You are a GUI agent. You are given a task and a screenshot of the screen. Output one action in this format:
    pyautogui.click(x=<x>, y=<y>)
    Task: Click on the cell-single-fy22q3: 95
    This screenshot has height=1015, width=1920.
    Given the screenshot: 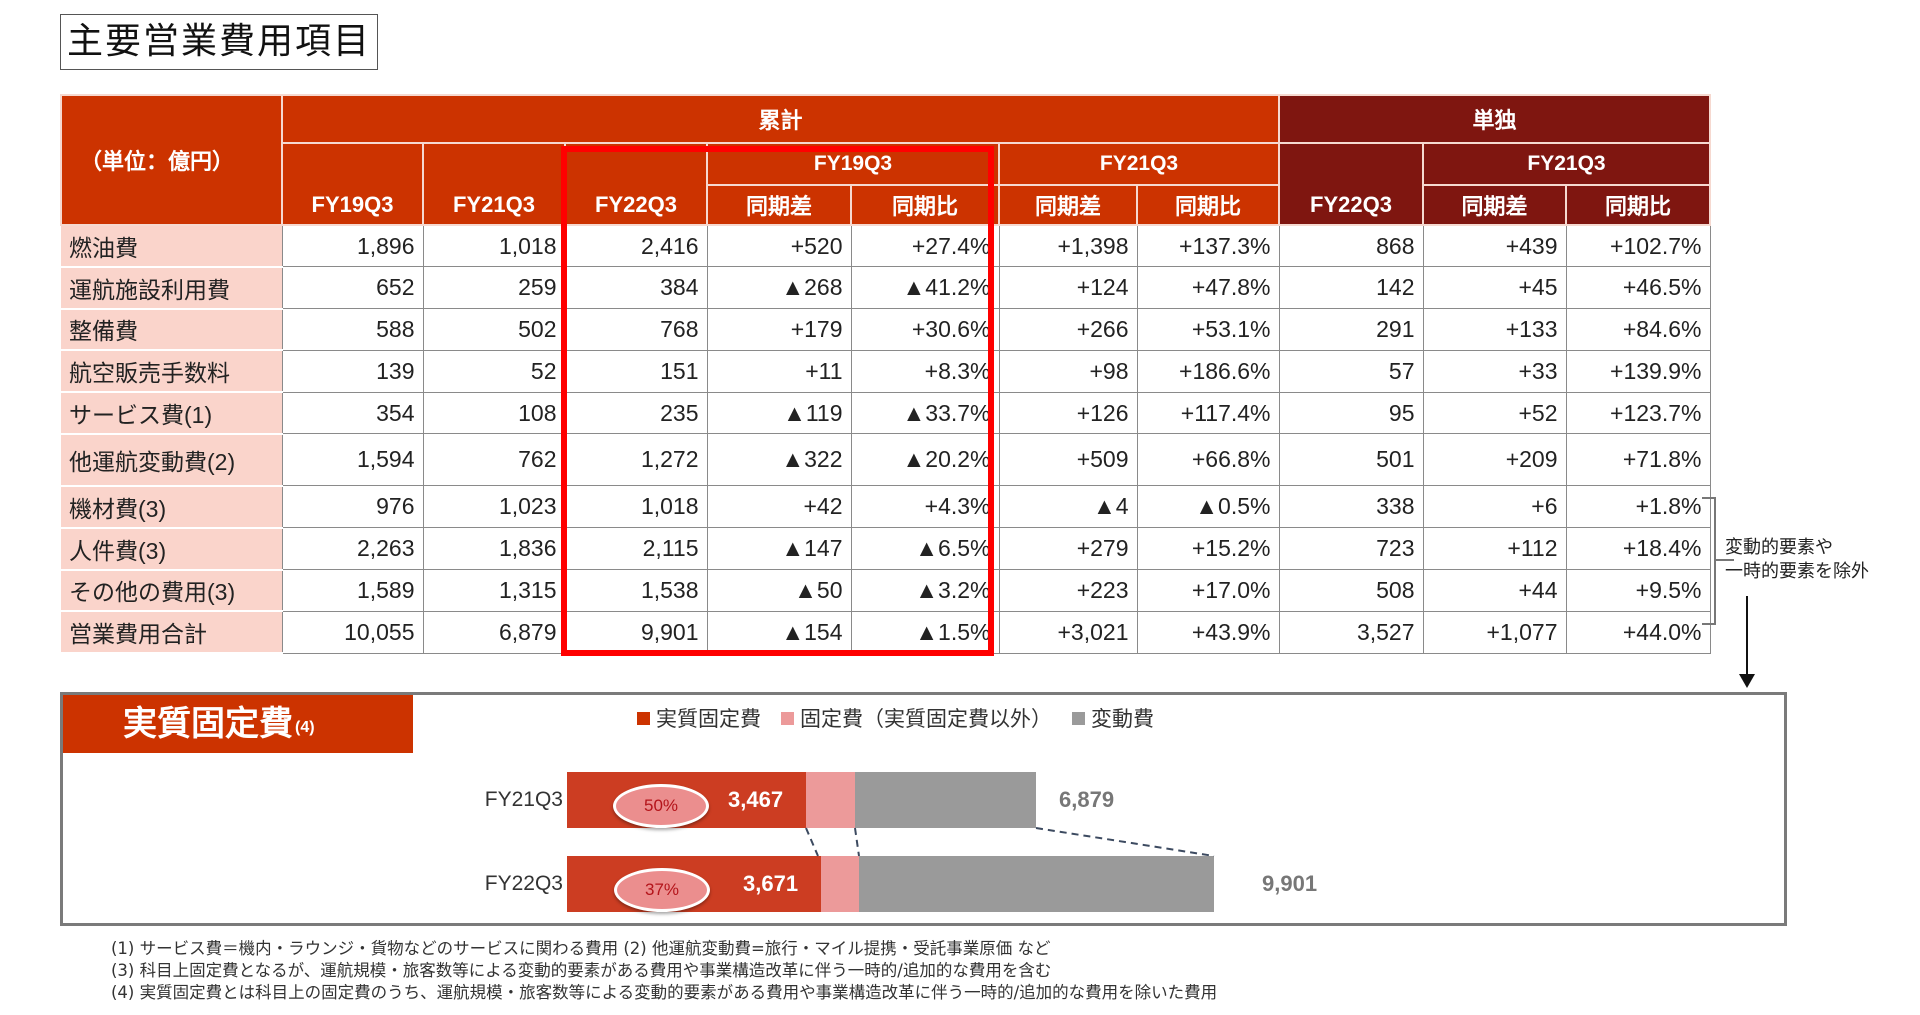 What is the action you would take?
    pyautogui.click(x=1351, y=413)
    